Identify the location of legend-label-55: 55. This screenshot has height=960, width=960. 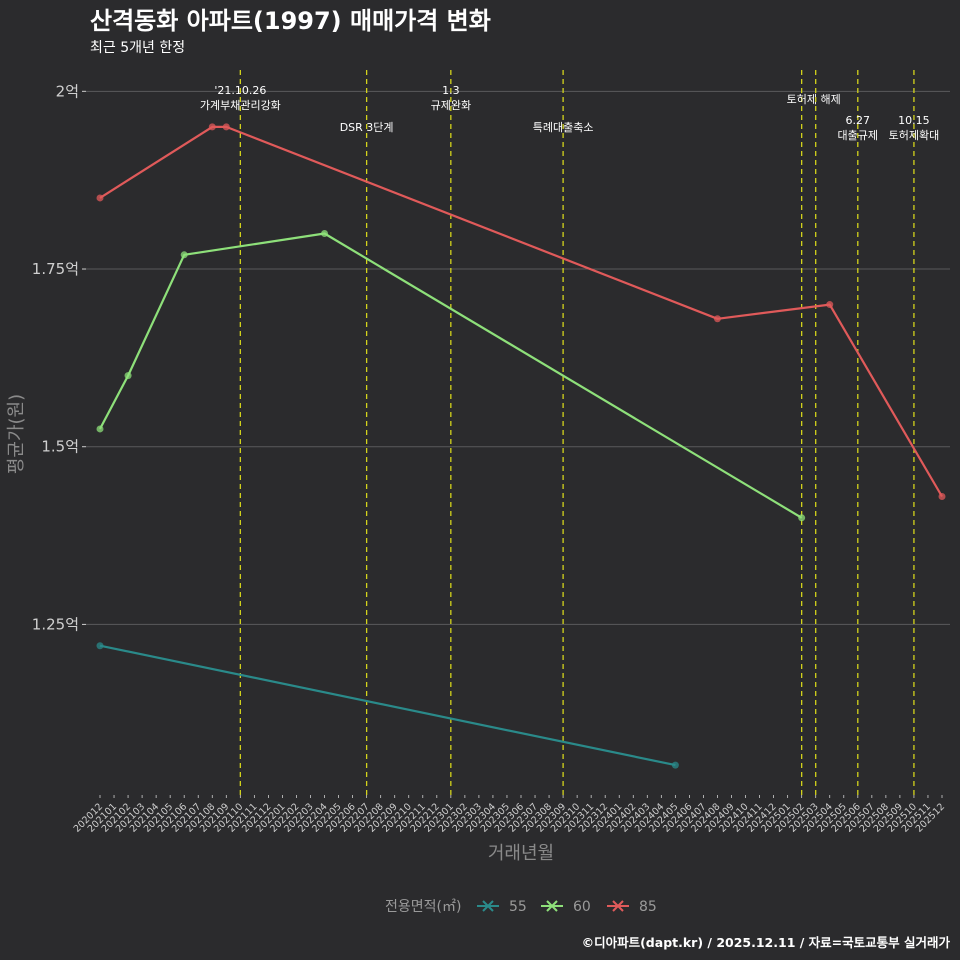
(518, 907).